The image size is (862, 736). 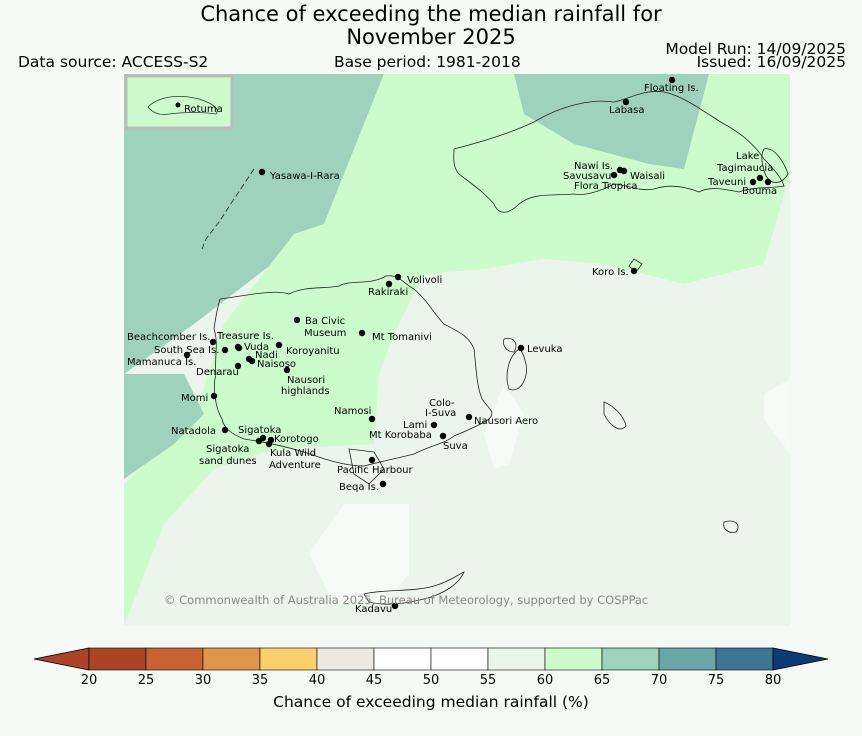 What do you see at coordinates (414, 588) in the screenshot?
I see `kadavu-coastline` at bounding box center [414, 588].